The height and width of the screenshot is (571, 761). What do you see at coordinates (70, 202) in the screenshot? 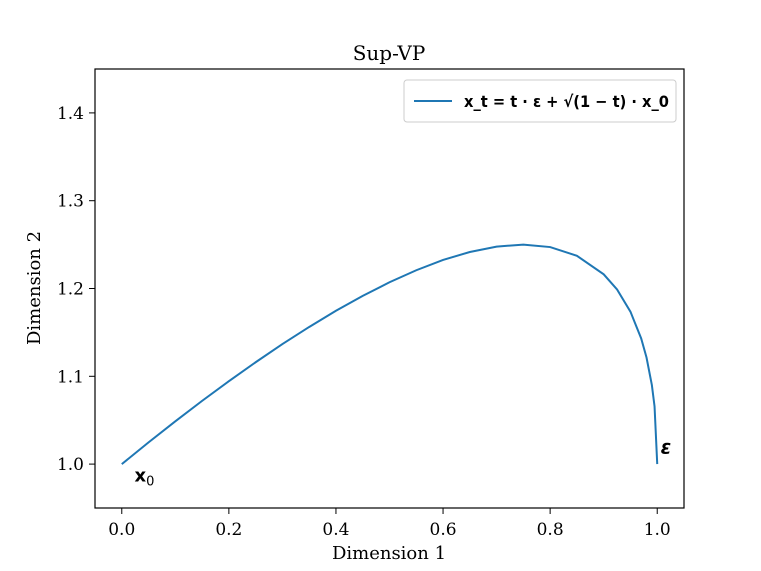
I see `y-tick-label: 1.3` at bounding box center [70, 202].